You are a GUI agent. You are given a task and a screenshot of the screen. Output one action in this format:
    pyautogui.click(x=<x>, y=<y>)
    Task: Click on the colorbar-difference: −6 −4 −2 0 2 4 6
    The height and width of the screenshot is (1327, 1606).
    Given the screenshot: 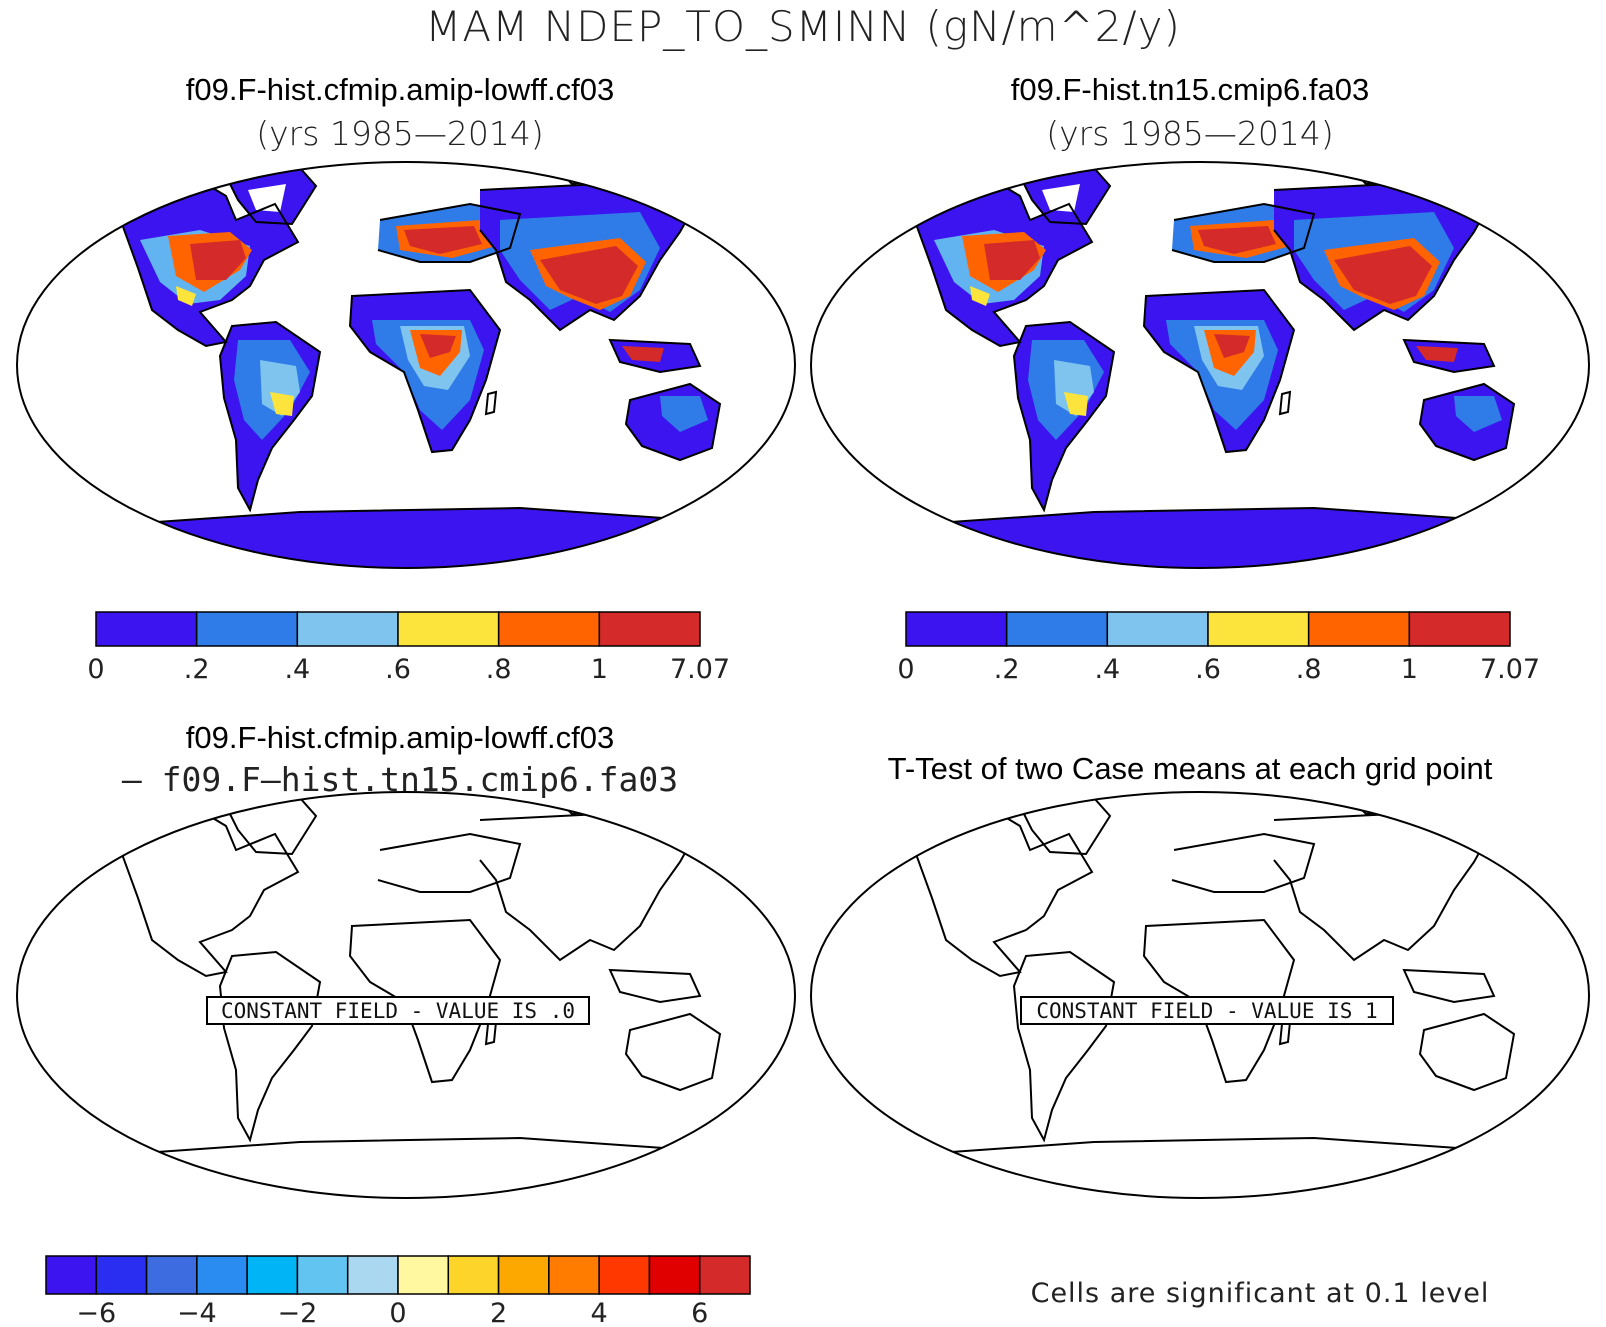 What is the action you would take?
    pyautogui.click(x=398, y=1291)
    